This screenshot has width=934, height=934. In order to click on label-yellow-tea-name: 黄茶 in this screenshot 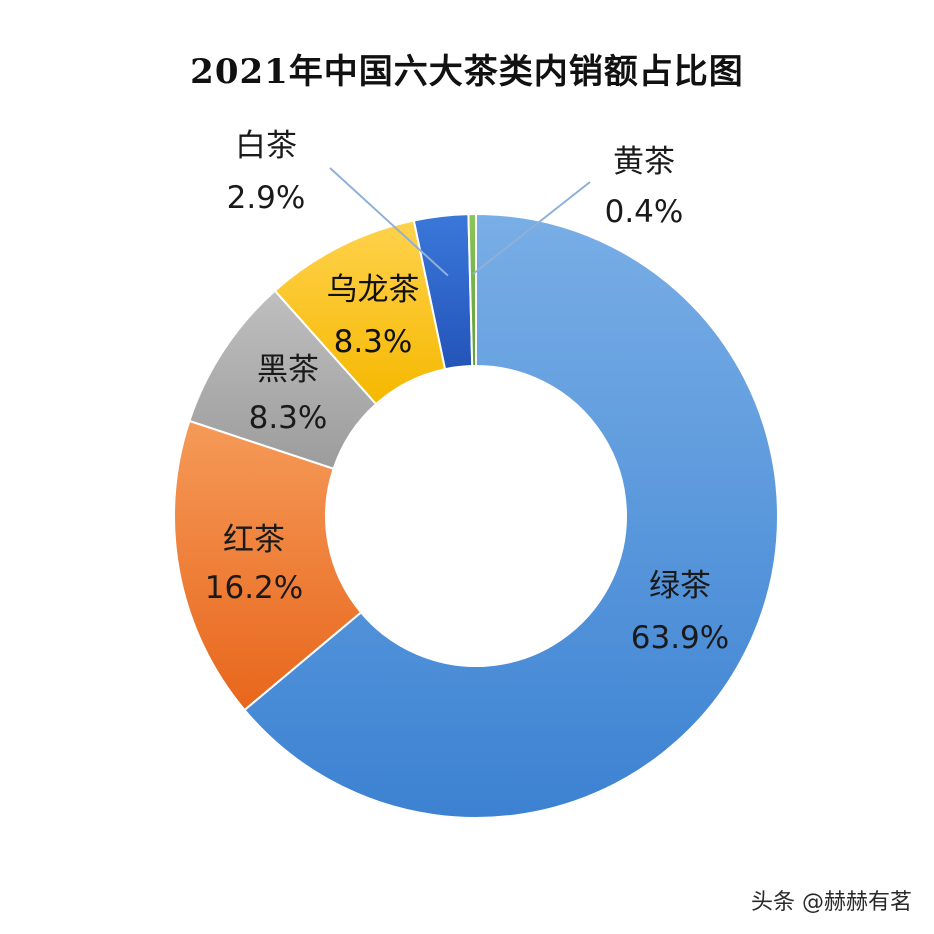, I will do `click(644, 162)`.